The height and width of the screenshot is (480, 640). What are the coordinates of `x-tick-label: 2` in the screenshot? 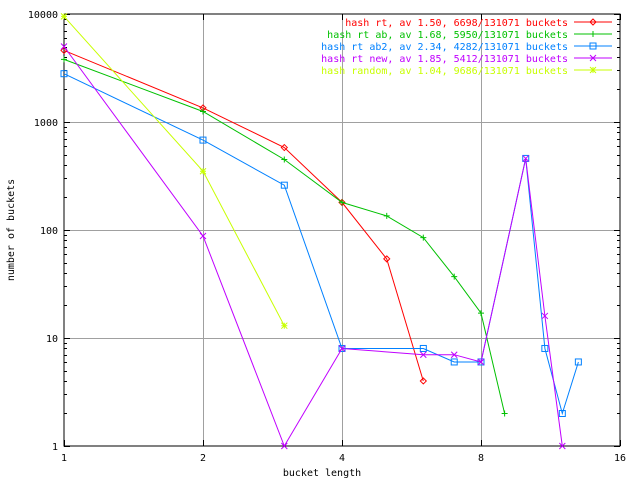 It's located at (203, 458).